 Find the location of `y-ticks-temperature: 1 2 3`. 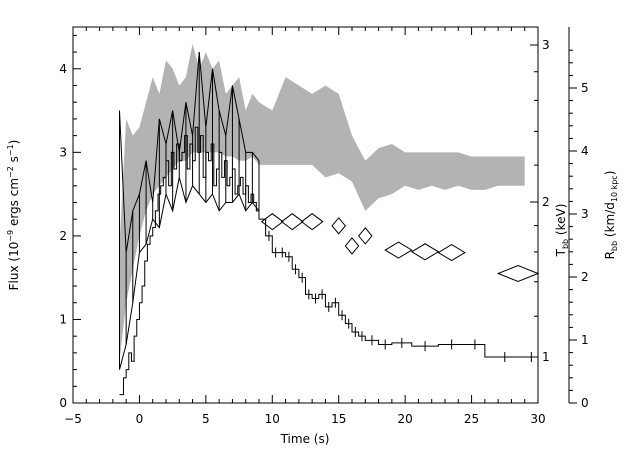

y-ticks-temperature: 1 2 3 is located at coordinates (540, 201).